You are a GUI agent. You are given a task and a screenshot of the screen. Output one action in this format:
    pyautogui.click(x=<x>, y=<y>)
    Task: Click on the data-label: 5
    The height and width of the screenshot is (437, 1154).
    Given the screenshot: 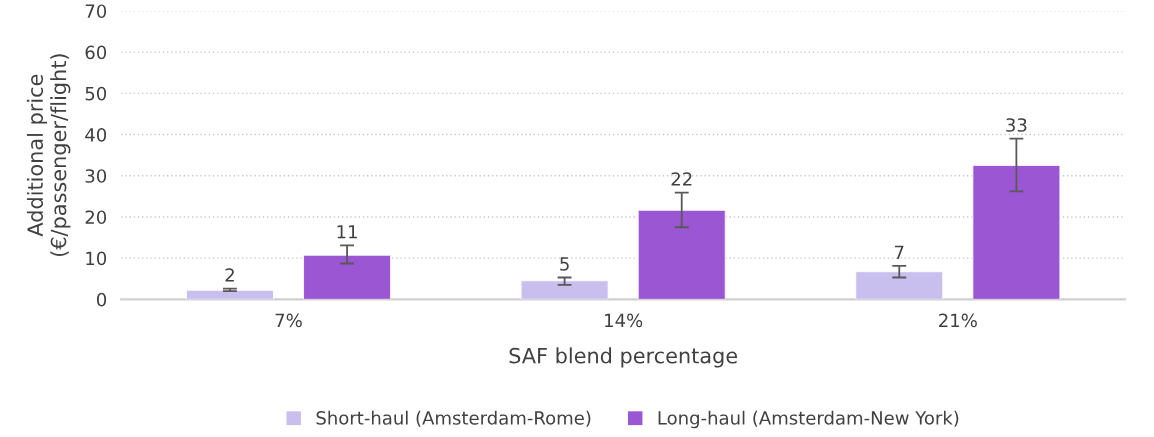 What is the action you would take?
    pyautogui.click(x=564, y=264)
    